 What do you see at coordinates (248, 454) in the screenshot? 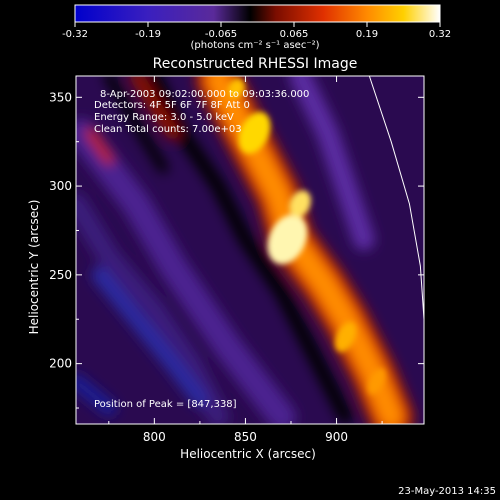
I see `x-axis-label: Heliocentric X (arcsec)` at bounding box center [248, 454].